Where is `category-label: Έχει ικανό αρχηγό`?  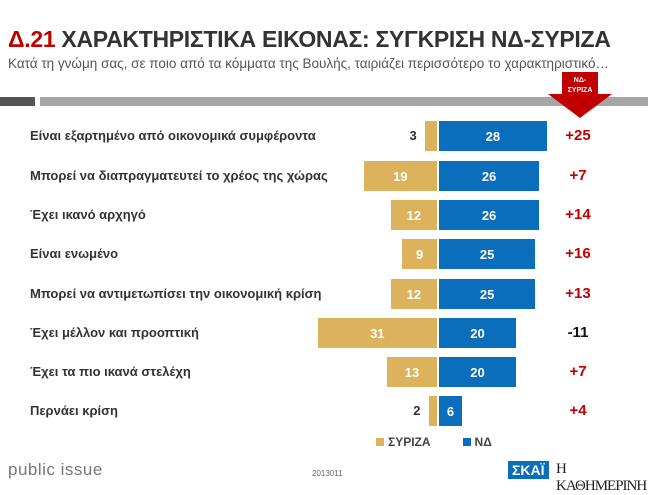 category-label: Έχει ικανό αρχηγό is located at coordinates (88, 214).